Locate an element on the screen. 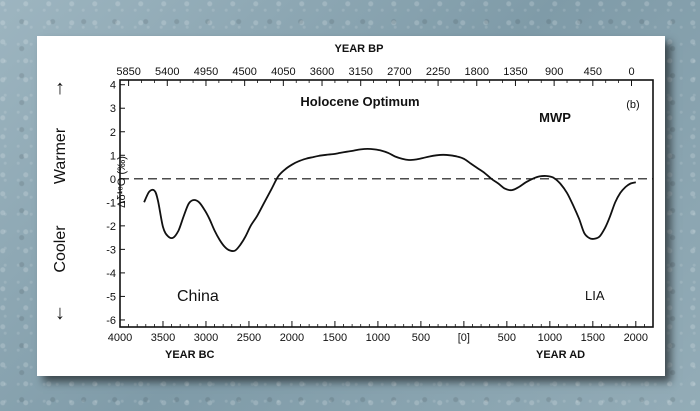 This screenshot has height=411, width=700. bottom-tick-label: 3000 is located at coordinates (206, 338).